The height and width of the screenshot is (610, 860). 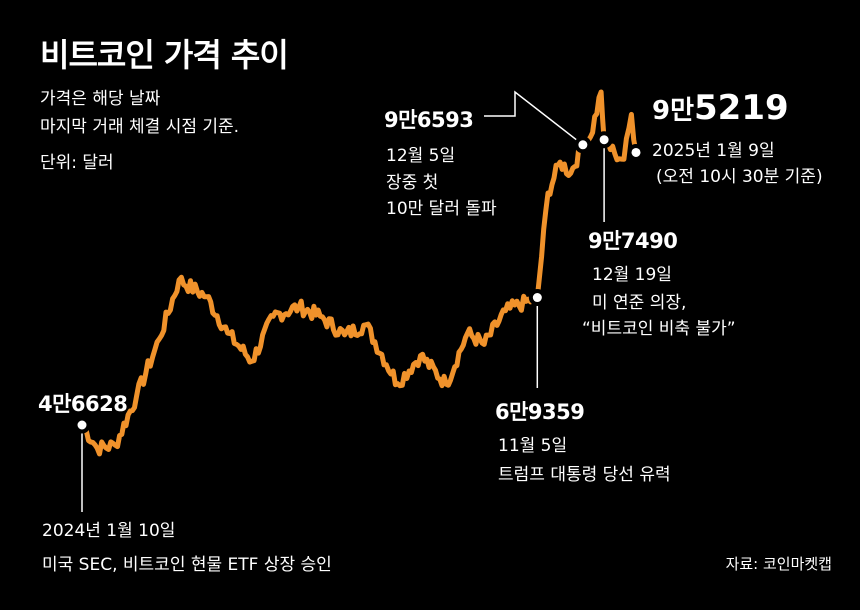 I want to click on chart-title: 비트코인 가격 추이, so click(x=164, y=55).